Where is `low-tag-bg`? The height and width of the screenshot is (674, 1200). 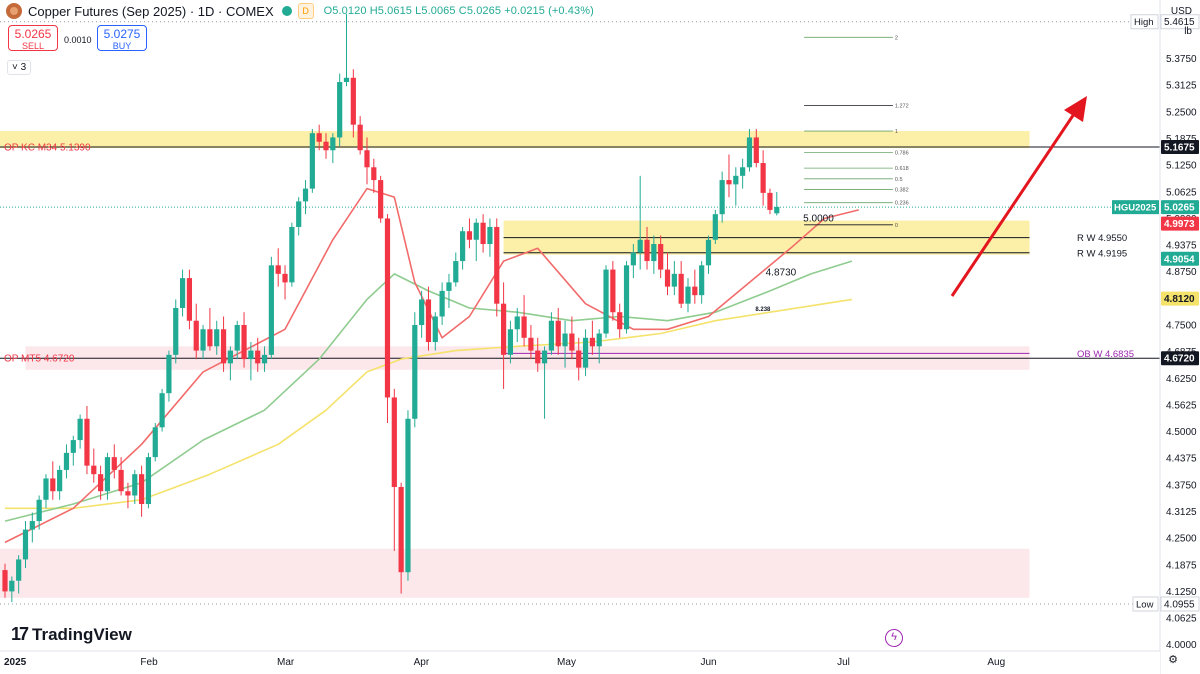 low-tag-bg is located at coordinates (1180, 604).